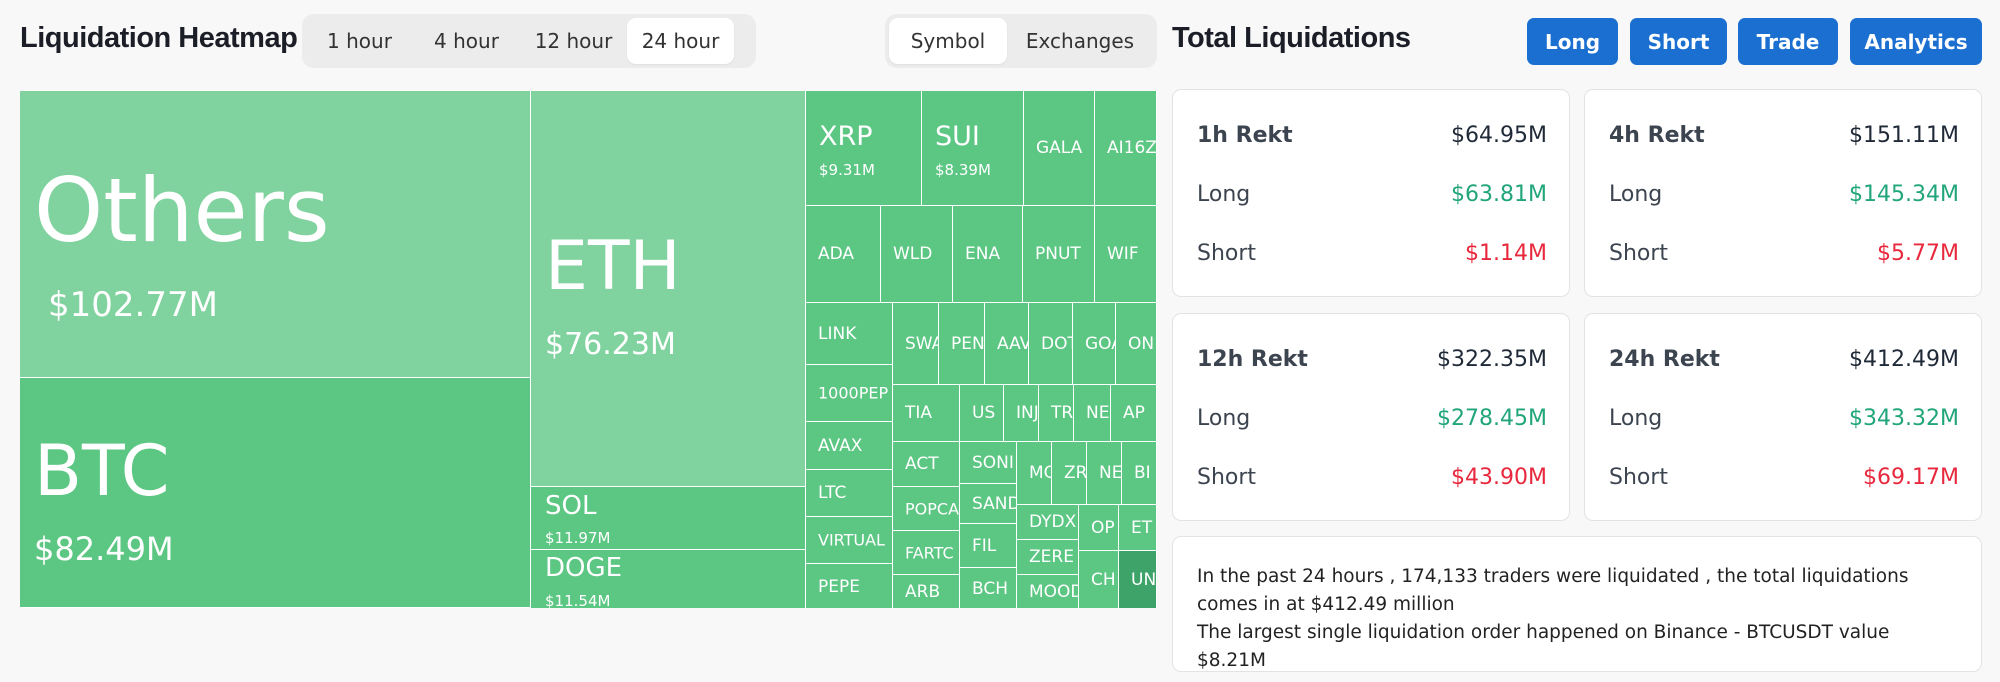  What do you see at coordinates (182, 210) in the screenshot?
I see `tile-symbol: Others` at bounding box center [182, 210].